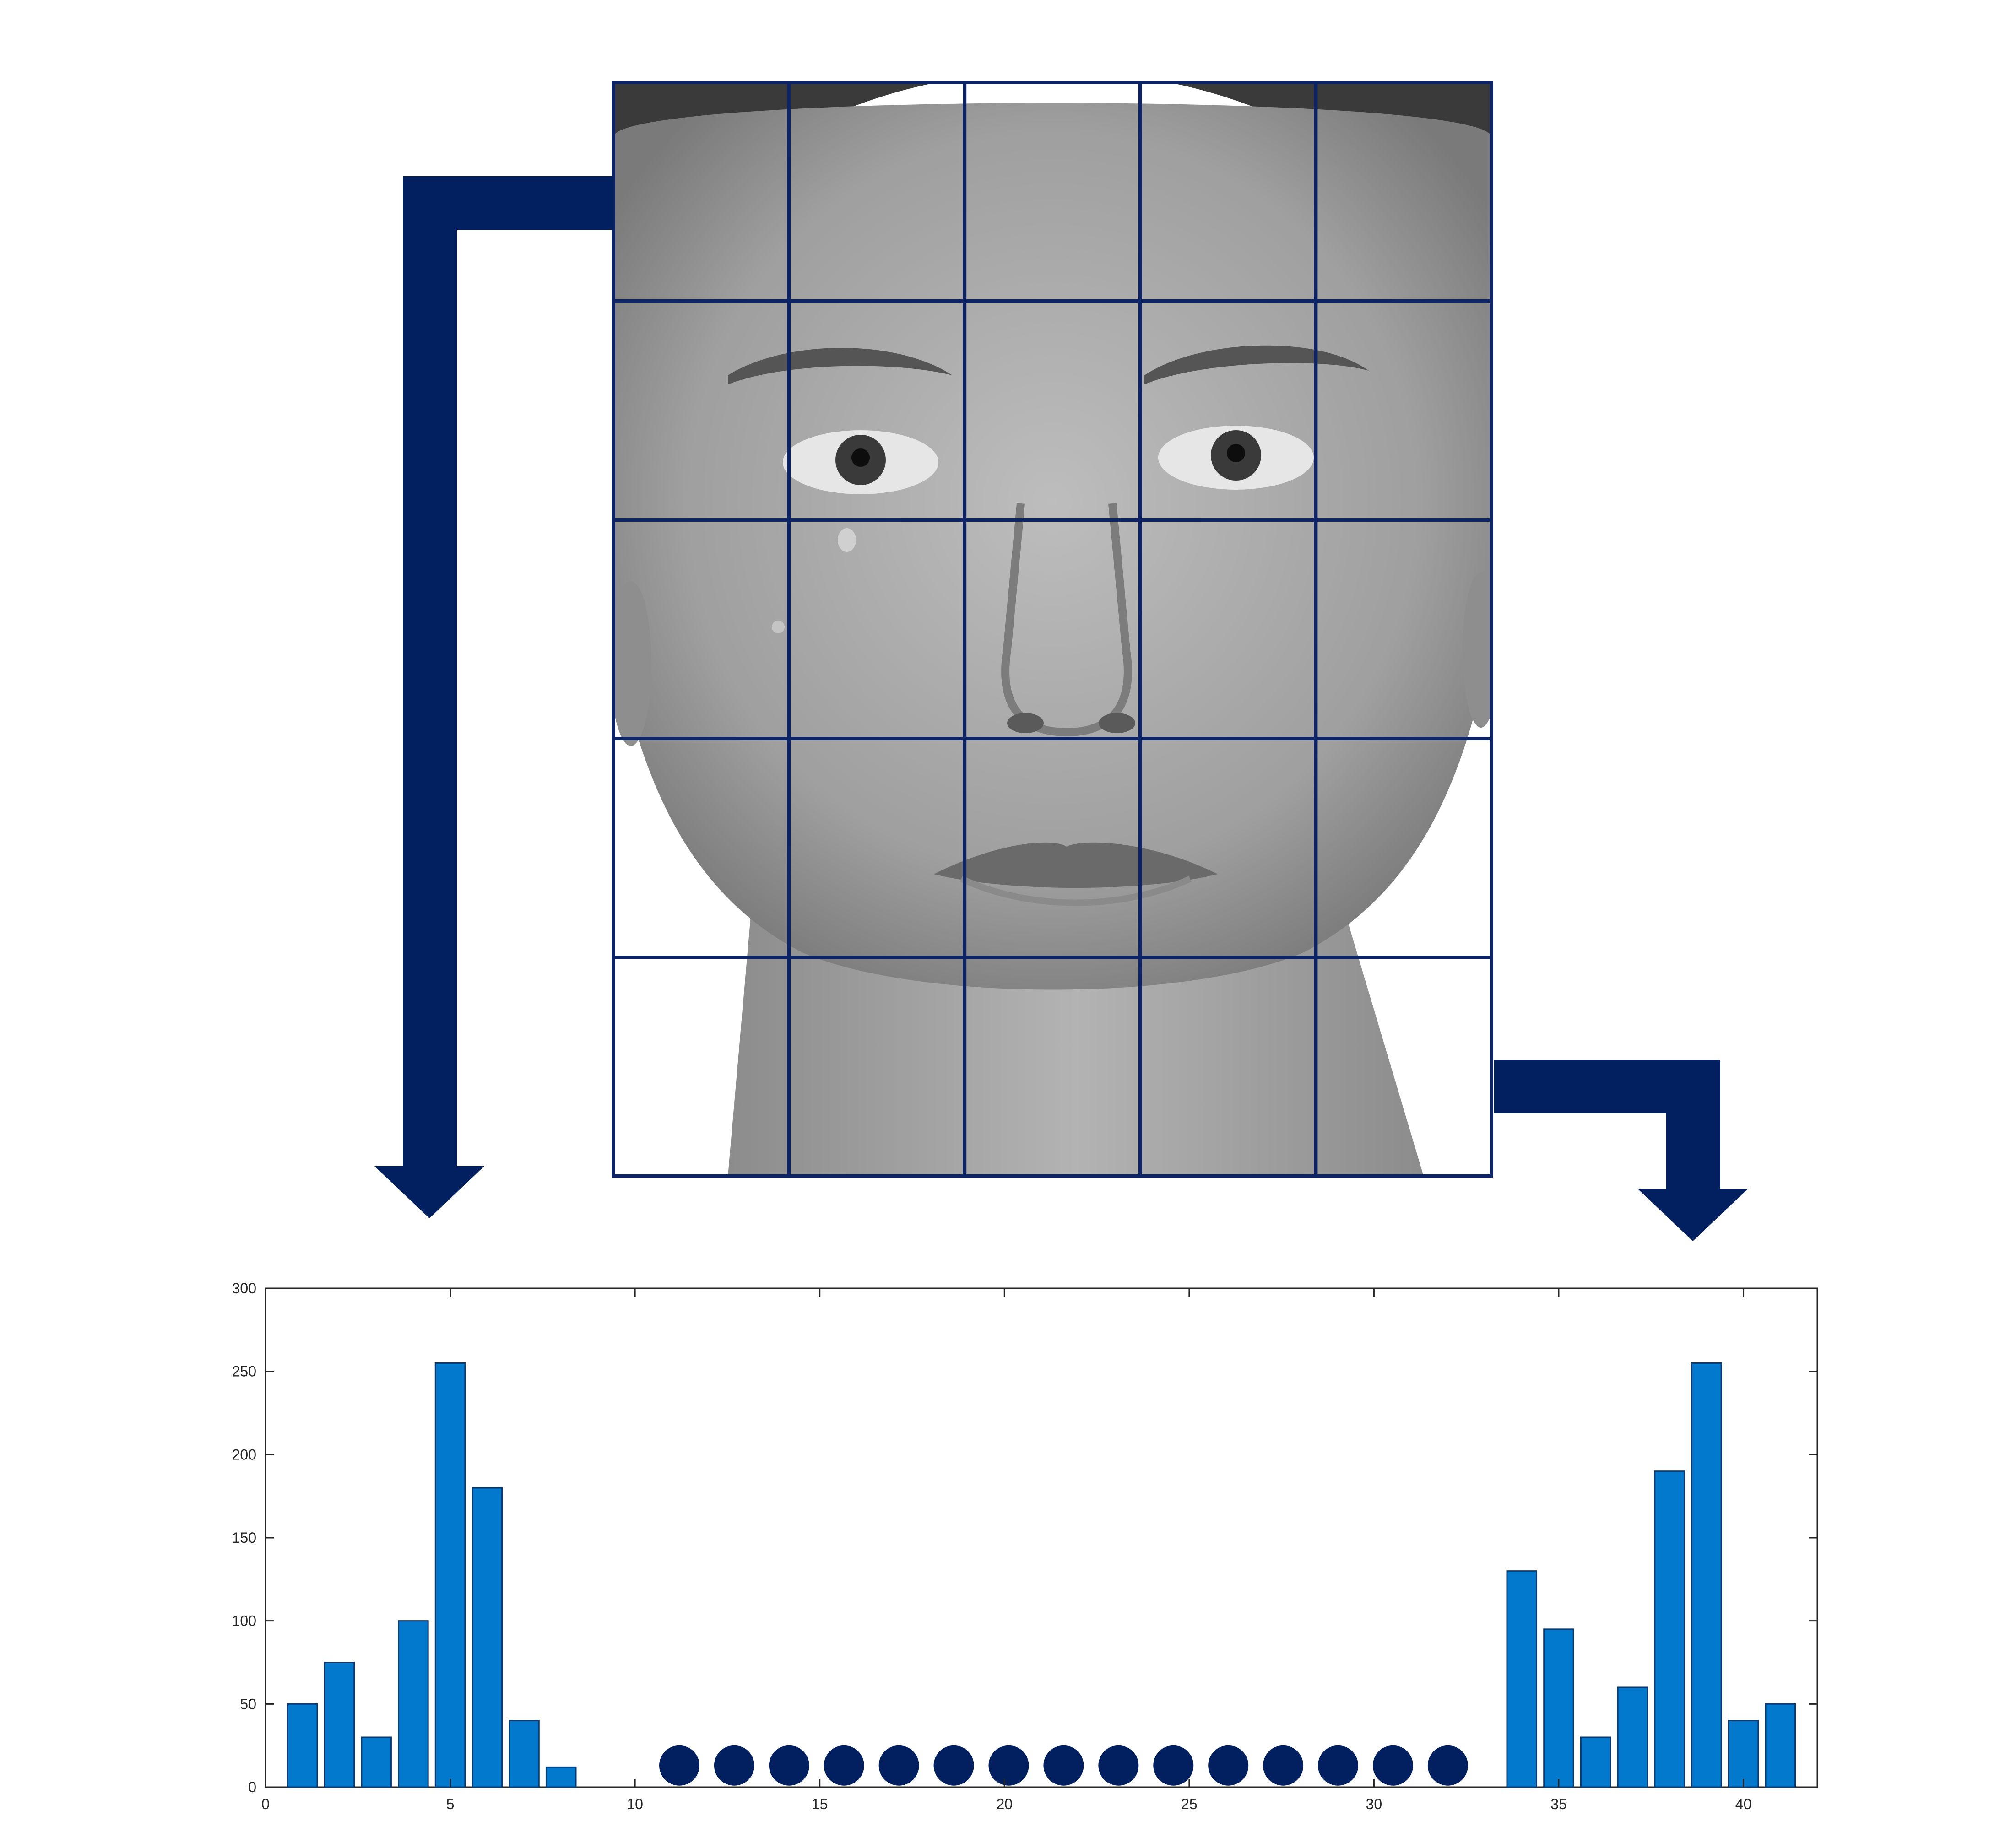 The image size is (2000, 1848). Describe the element at coordinates (244, 1288) in the screenshot. I see `y-tick-label: 300` at that location.